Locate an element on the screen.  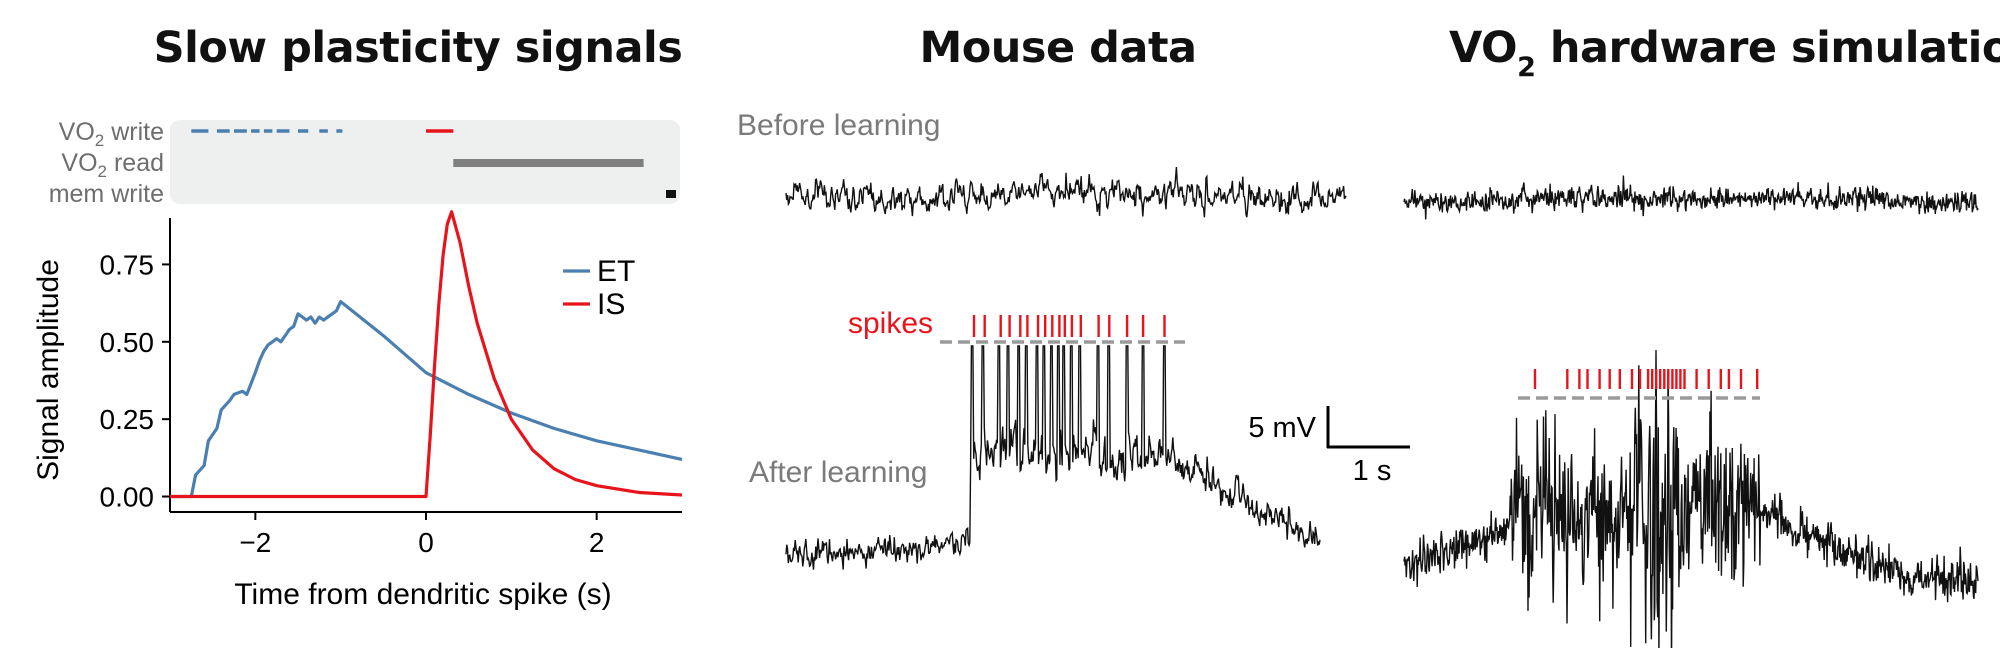
scale-bar: 5 mV 1 s is located at coordinates (1329, 446).